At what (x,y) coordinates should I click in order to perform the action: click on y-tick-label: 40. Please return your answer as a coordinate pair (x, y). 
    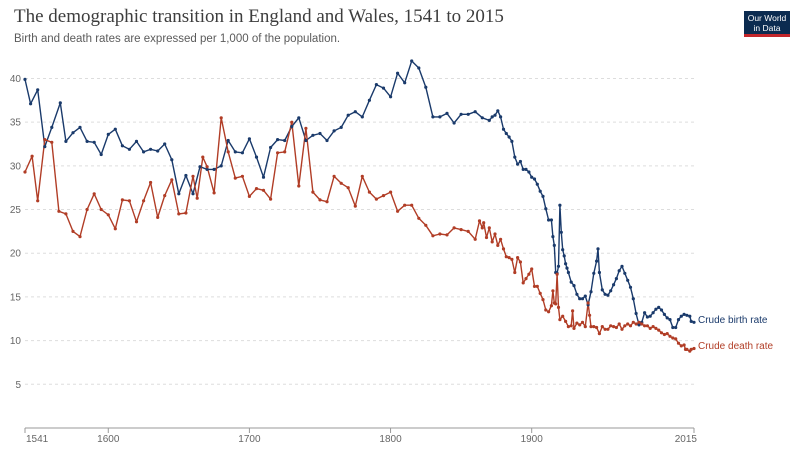
    Looking at the image, I should click on (16, 79).